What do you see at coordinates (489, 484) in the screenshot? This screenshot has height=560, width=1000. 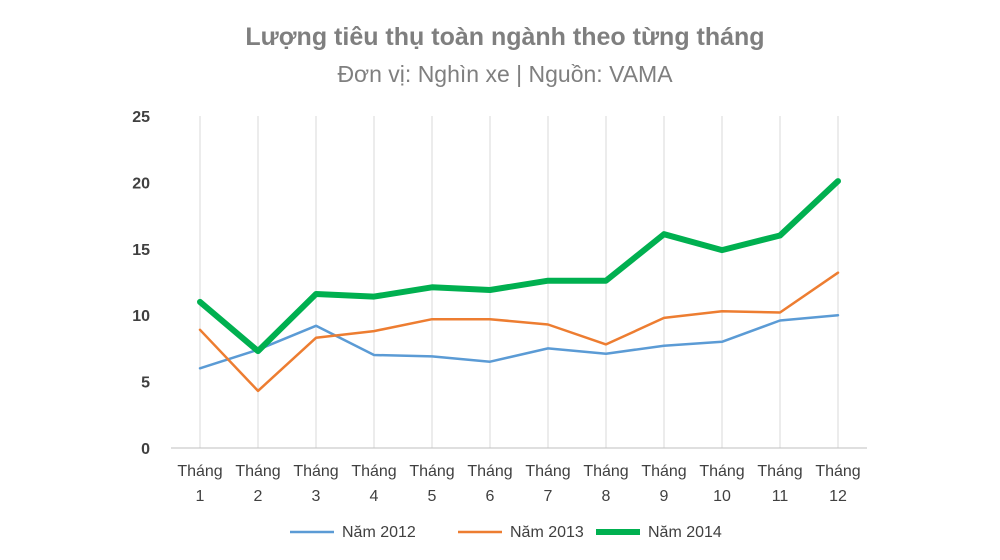 I see `x-tick-6: Tháng 6` at bounding box center [489, 484].